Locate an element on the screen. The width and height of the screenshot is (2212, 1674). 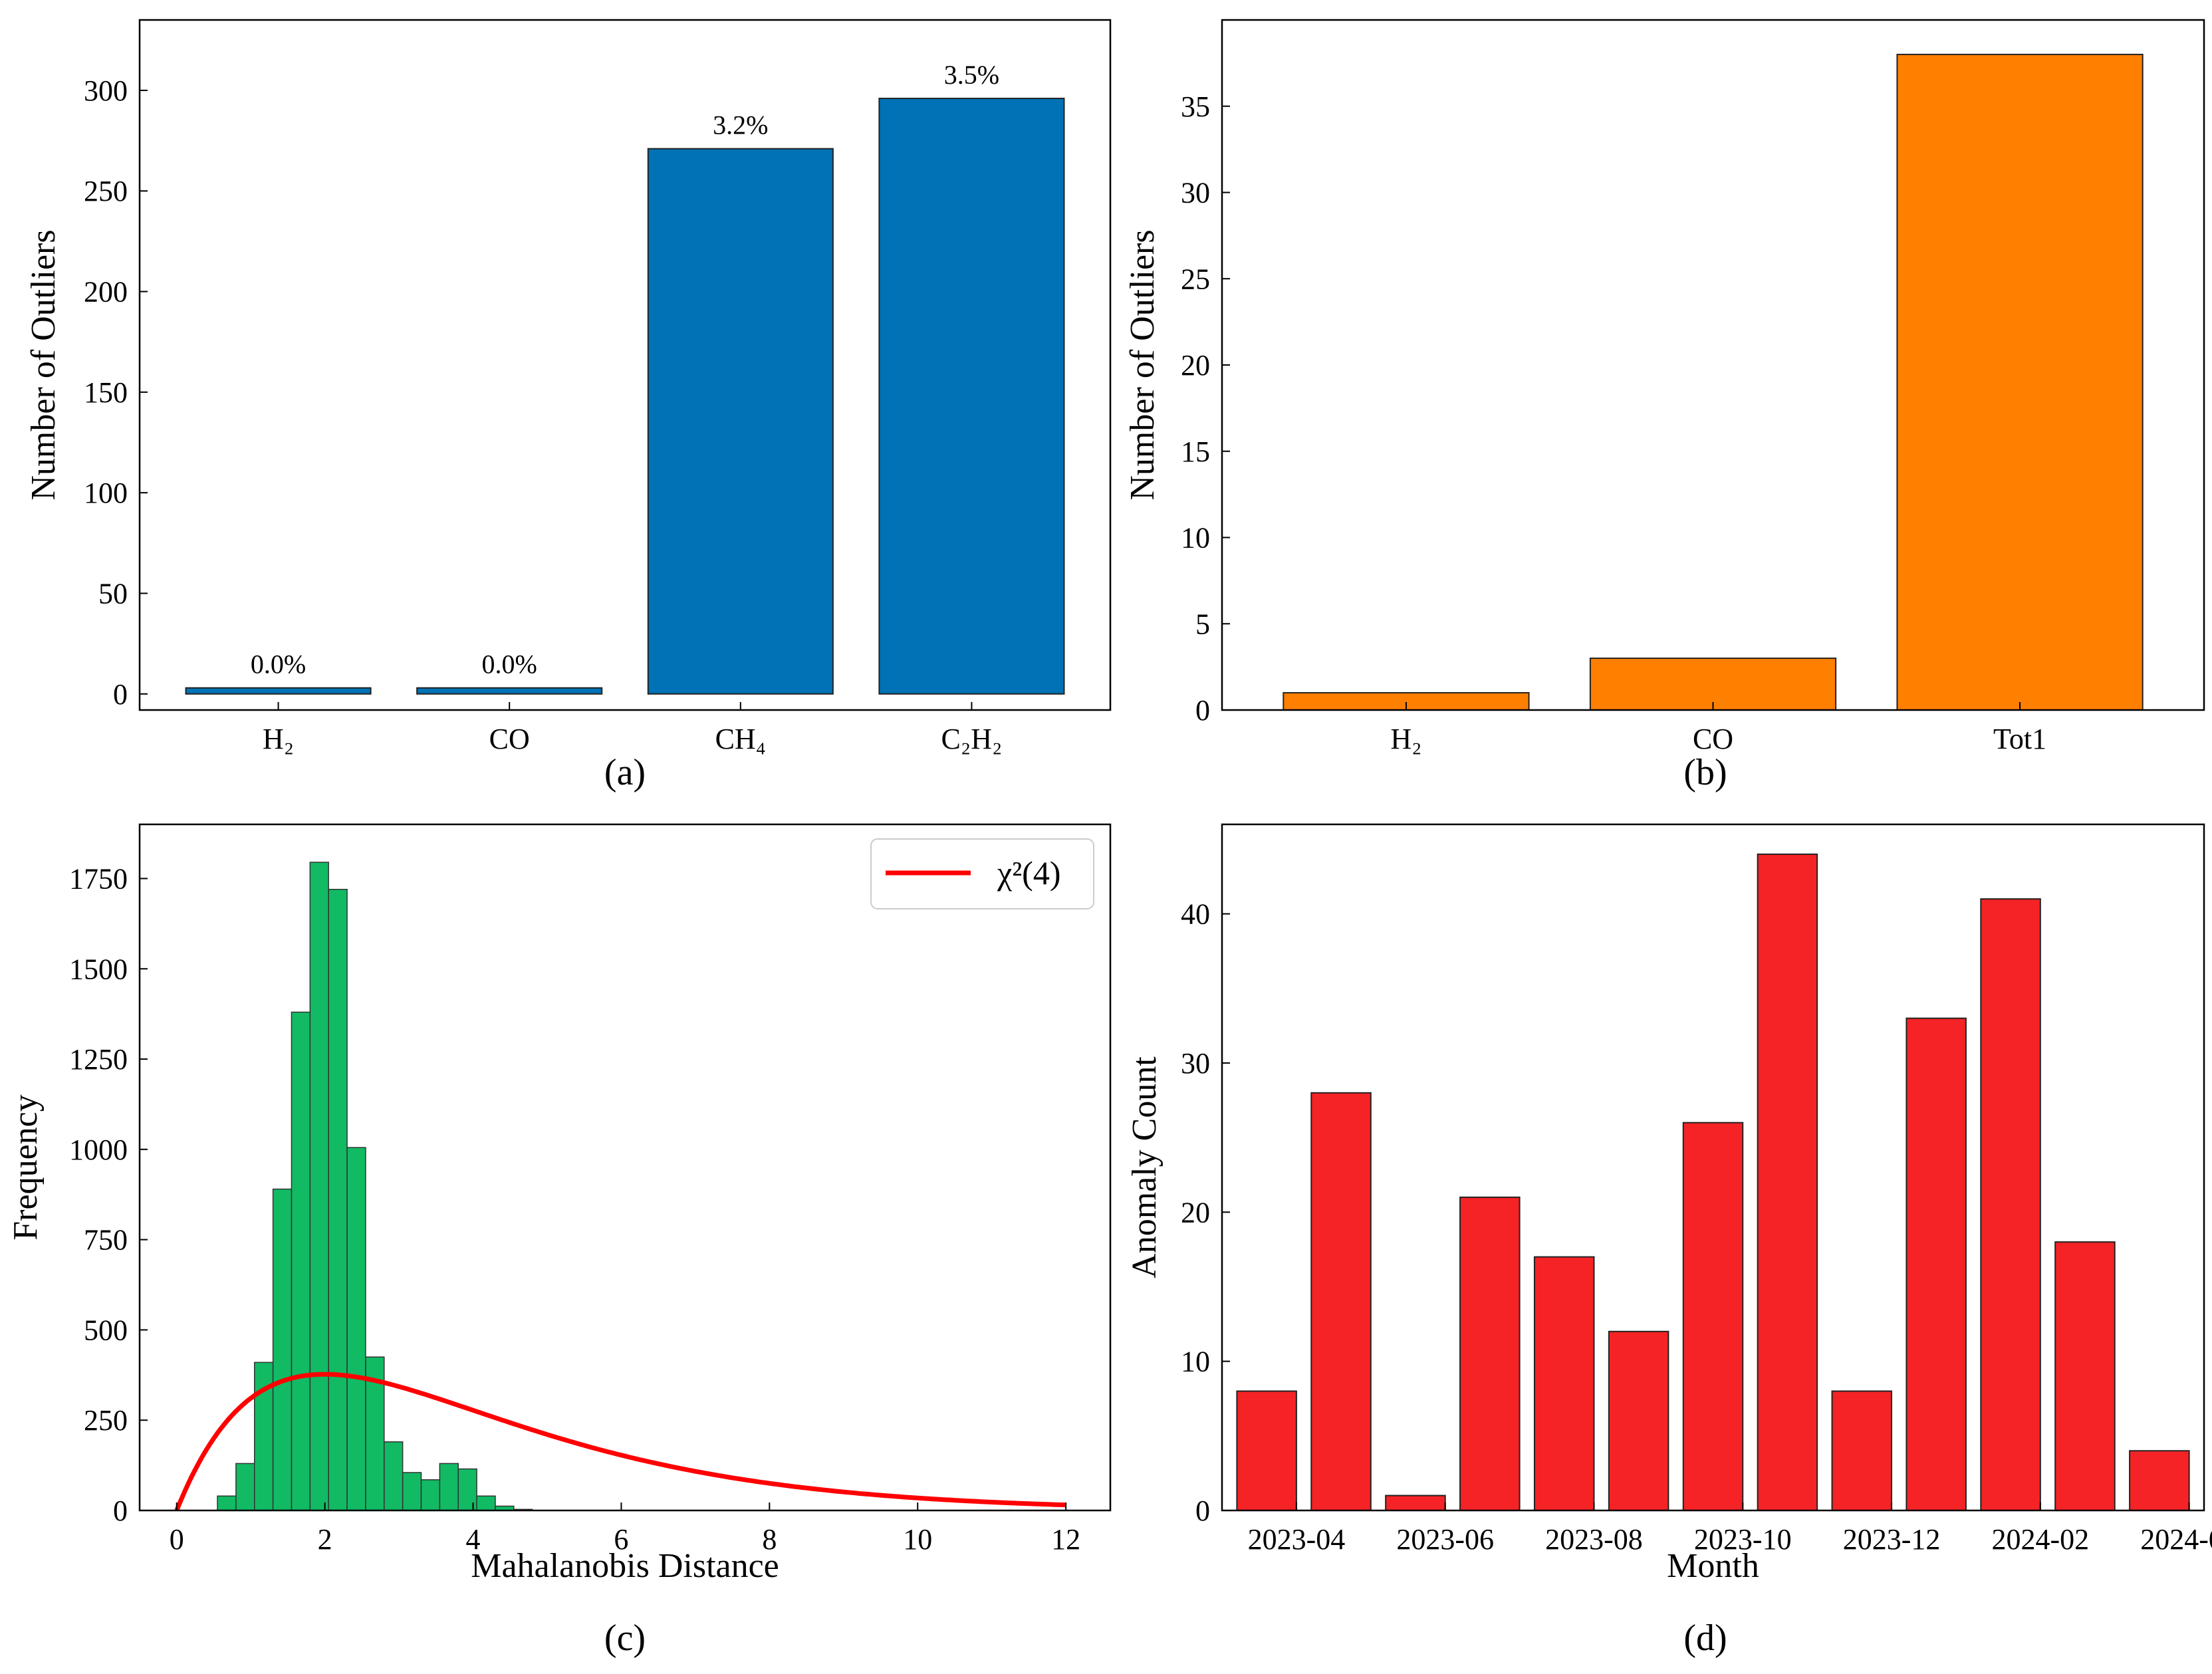
y-tick-label: 50 is located at coordinates (113, 593).